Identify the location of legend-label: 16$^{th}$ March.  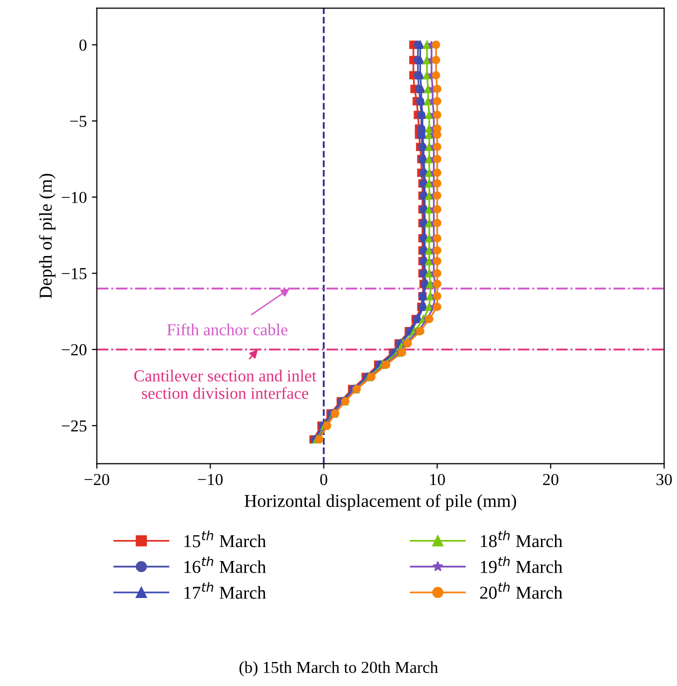
(225, 565).